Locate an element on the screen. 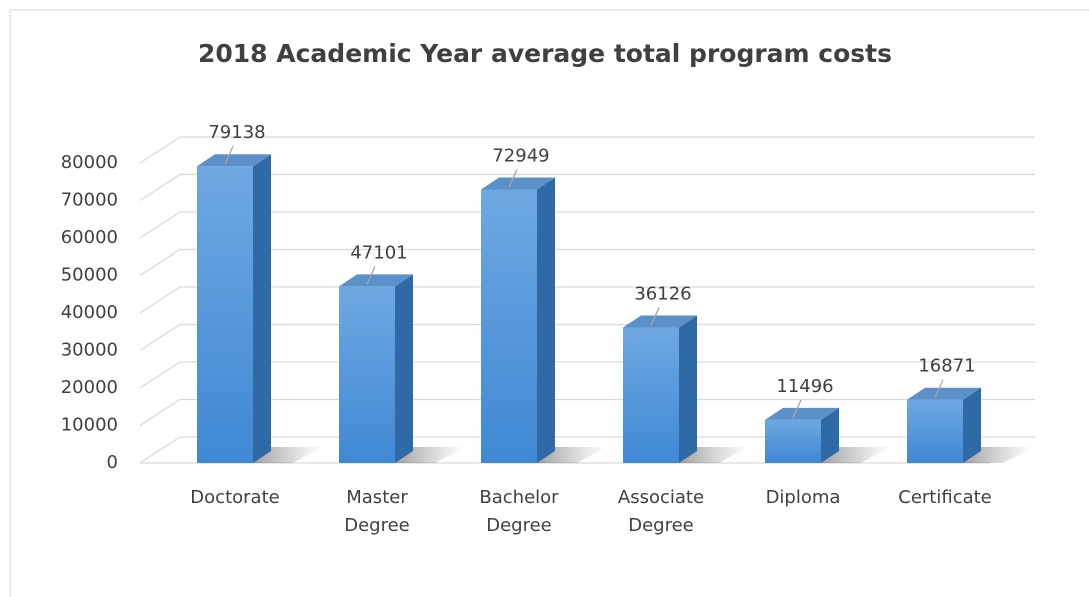 The width and height of the screenshot is (1089, 597). y-tick-label: 0 is located at coordinates (112, 462).